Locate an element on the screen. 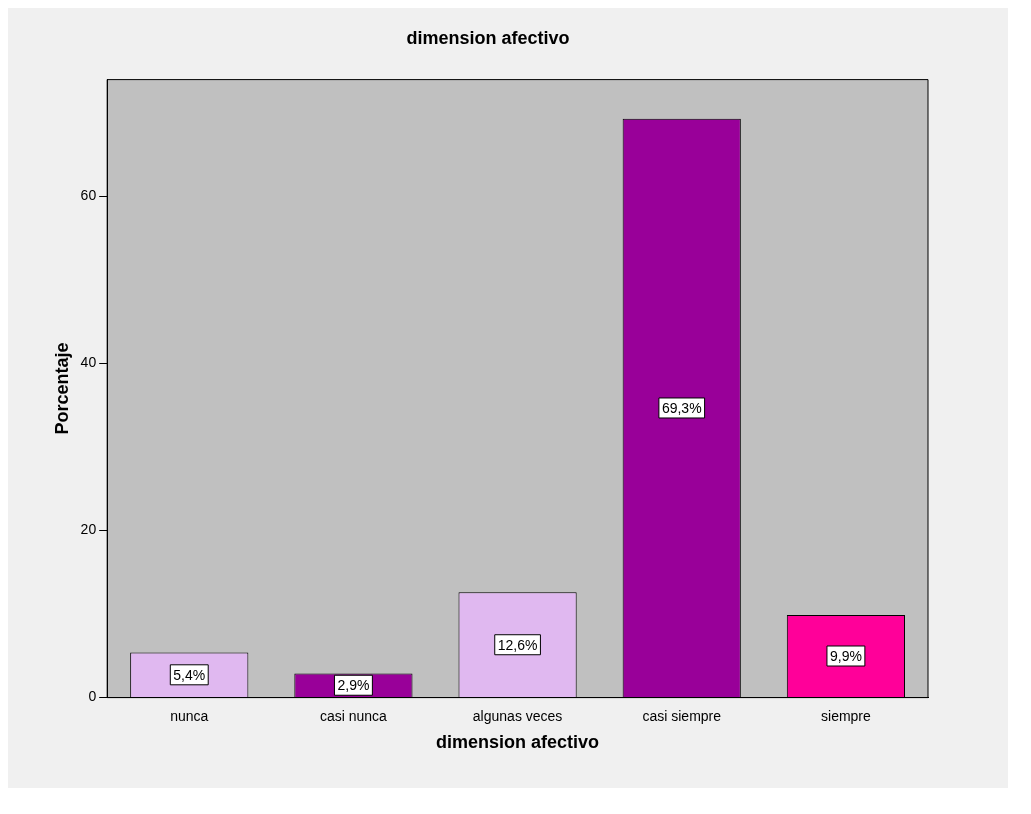 Image resolution: width=1031 pixels, height=814 pixels. y-tick-label: 20 is located at coordinates (88, 529).